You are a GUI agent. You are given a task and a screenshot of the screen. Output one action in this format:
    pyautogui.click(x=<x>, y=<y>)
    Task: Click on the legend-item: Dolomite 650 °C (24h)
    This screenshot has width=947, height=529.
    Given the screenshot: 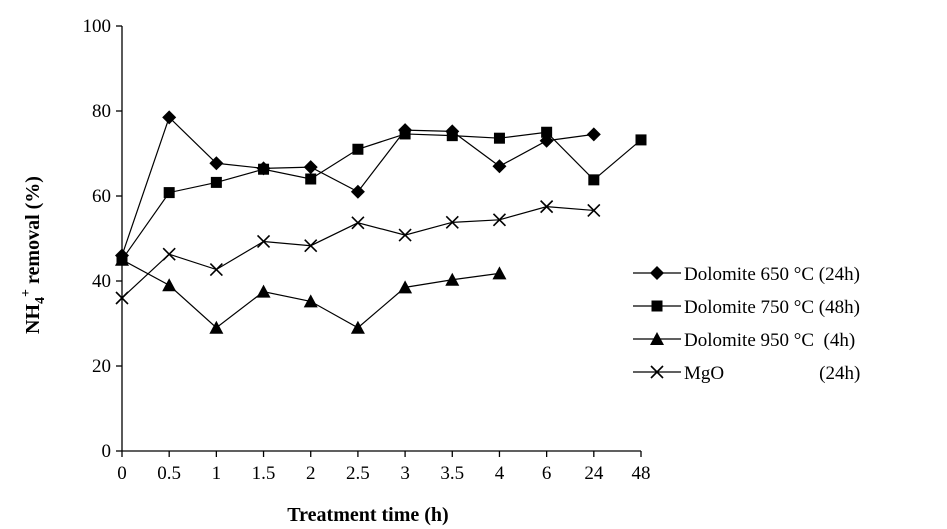 What is the action you would take?
    pyautogui.click(x=746, y=274)
    